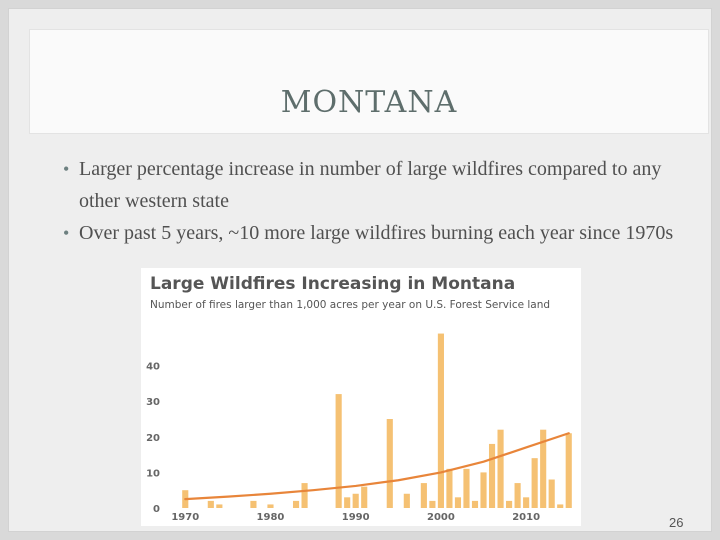 The height and width of the screenshot is (540, 720). Describe the element at coordinates (441, 517) in the screenshot. I see `x-tick-label: 2000` at that location.